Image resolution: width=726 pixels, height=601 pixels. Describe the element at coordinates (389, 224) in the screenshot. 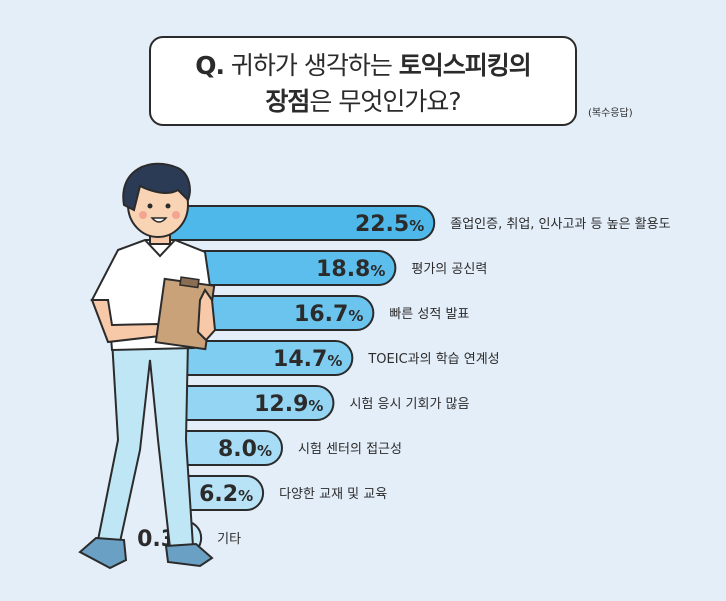

I see `value-label-1: 22.5%` at that location.